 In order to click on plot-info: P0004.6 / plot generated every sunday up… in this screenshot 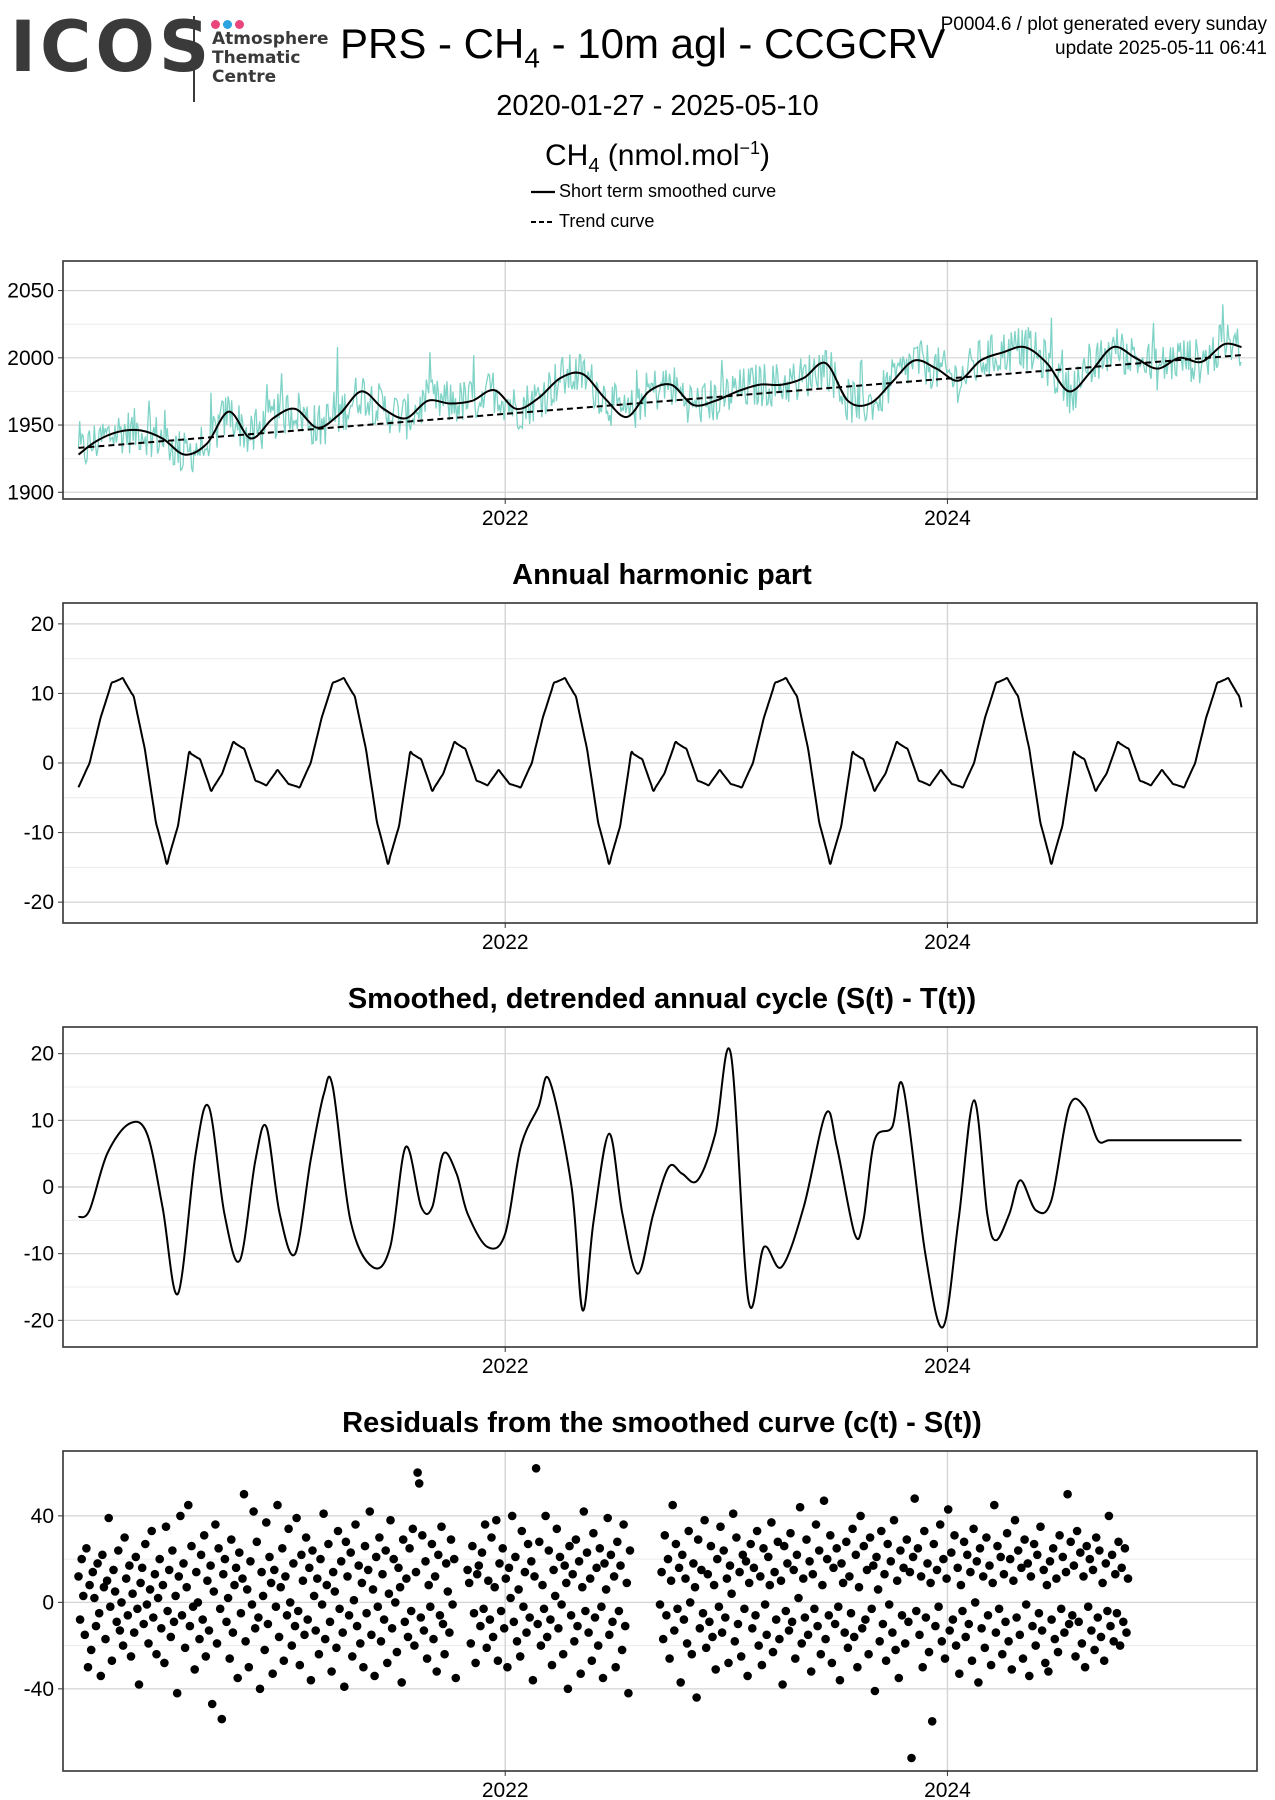, I will do `click(1104, 37)`.